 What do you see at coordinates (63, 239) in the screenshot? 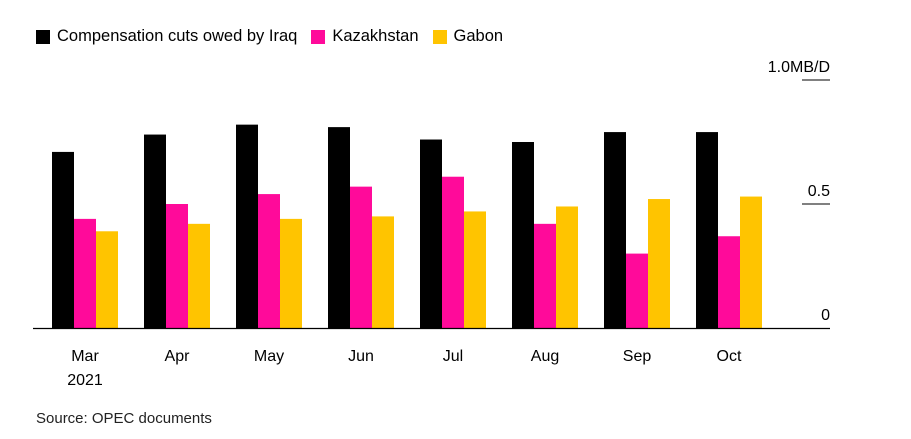
I see `bar-mar-iraq` at bounding box center [63, 239].